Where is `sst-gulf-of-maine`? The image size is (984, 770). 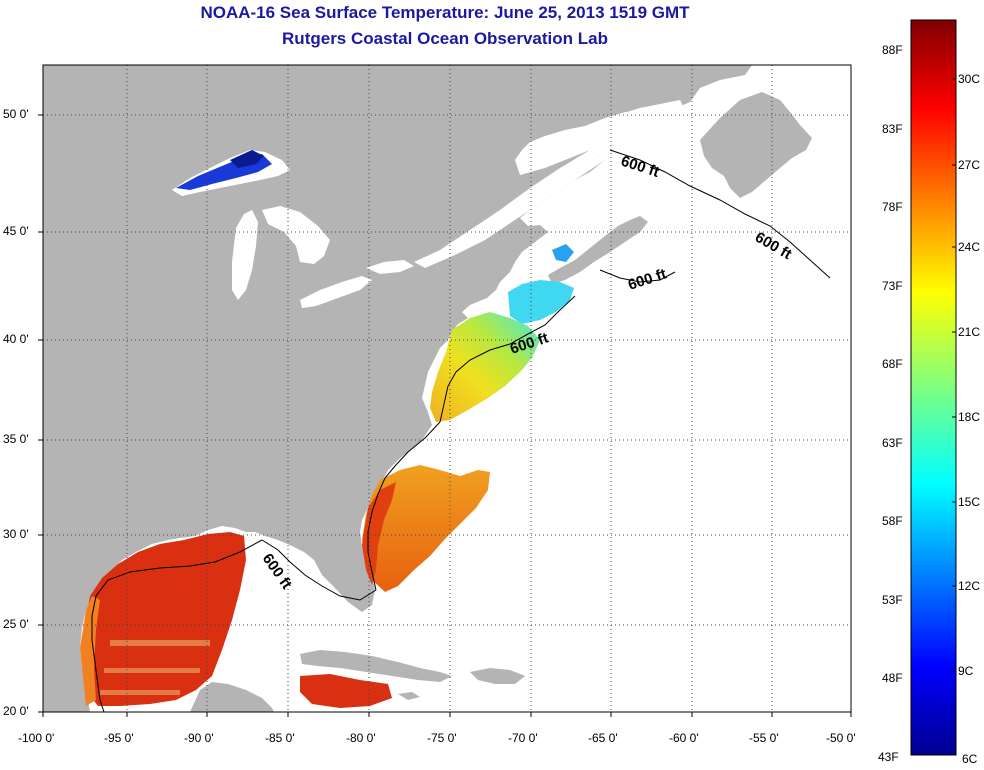
sst-gulf-of-maine is located at coordinates (541, 302).